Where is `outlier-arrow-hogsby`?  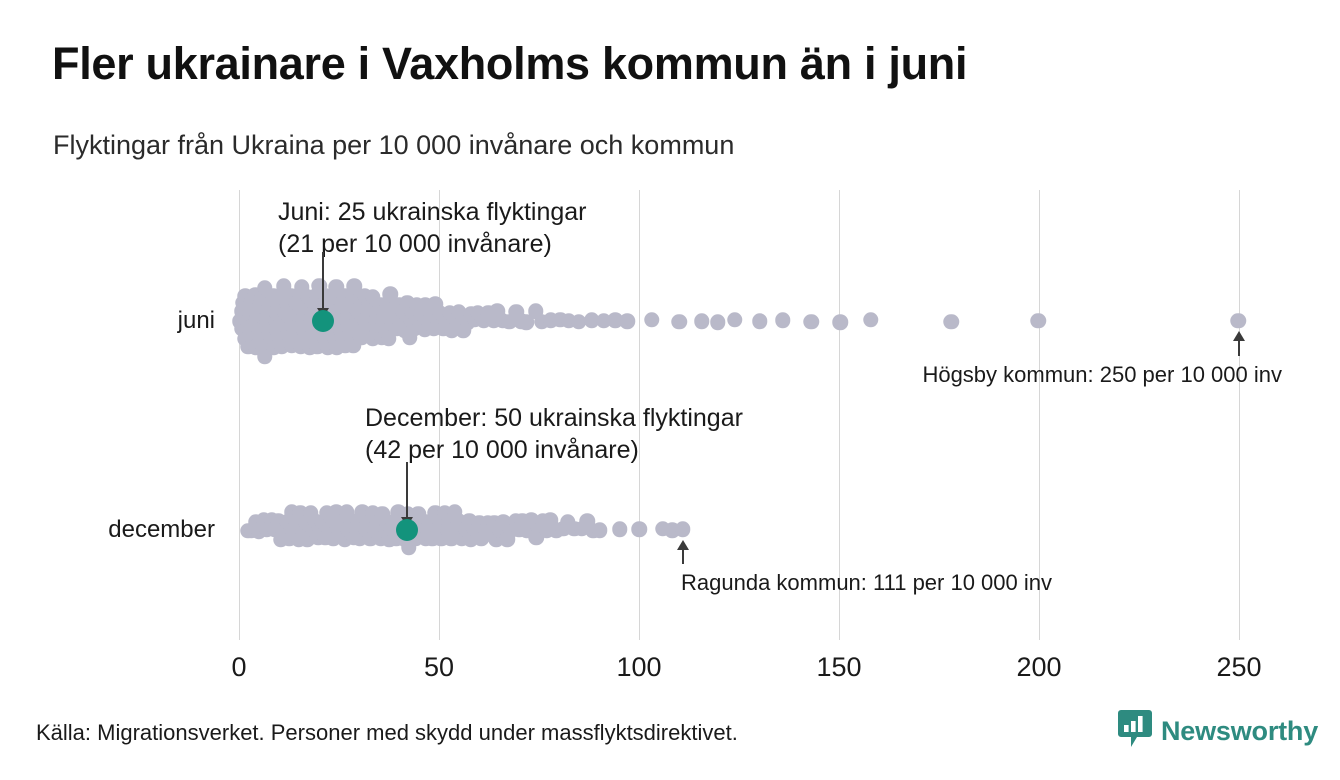
outlier-arrow-hogsby is located at coordinates (1239, 336).